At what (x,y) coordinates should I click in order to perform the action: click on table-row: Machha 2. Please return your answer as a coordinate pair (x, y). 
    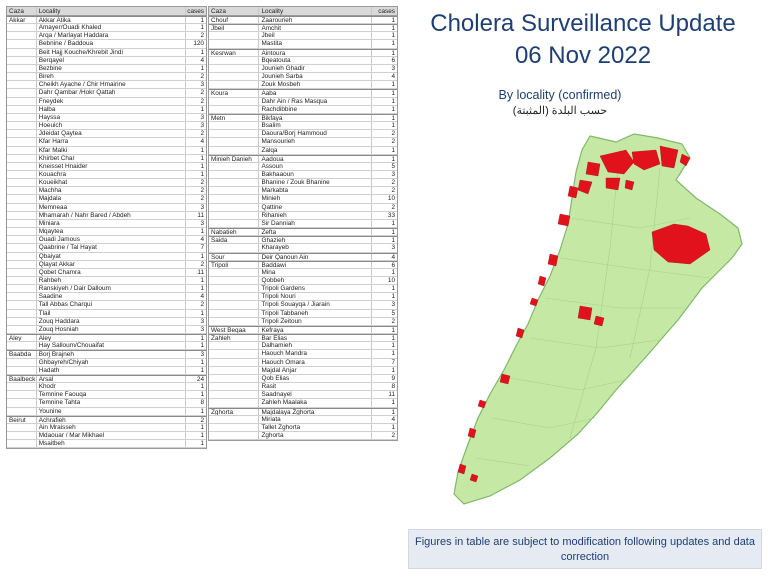
    Looking at the image, I should click on (106, 191).